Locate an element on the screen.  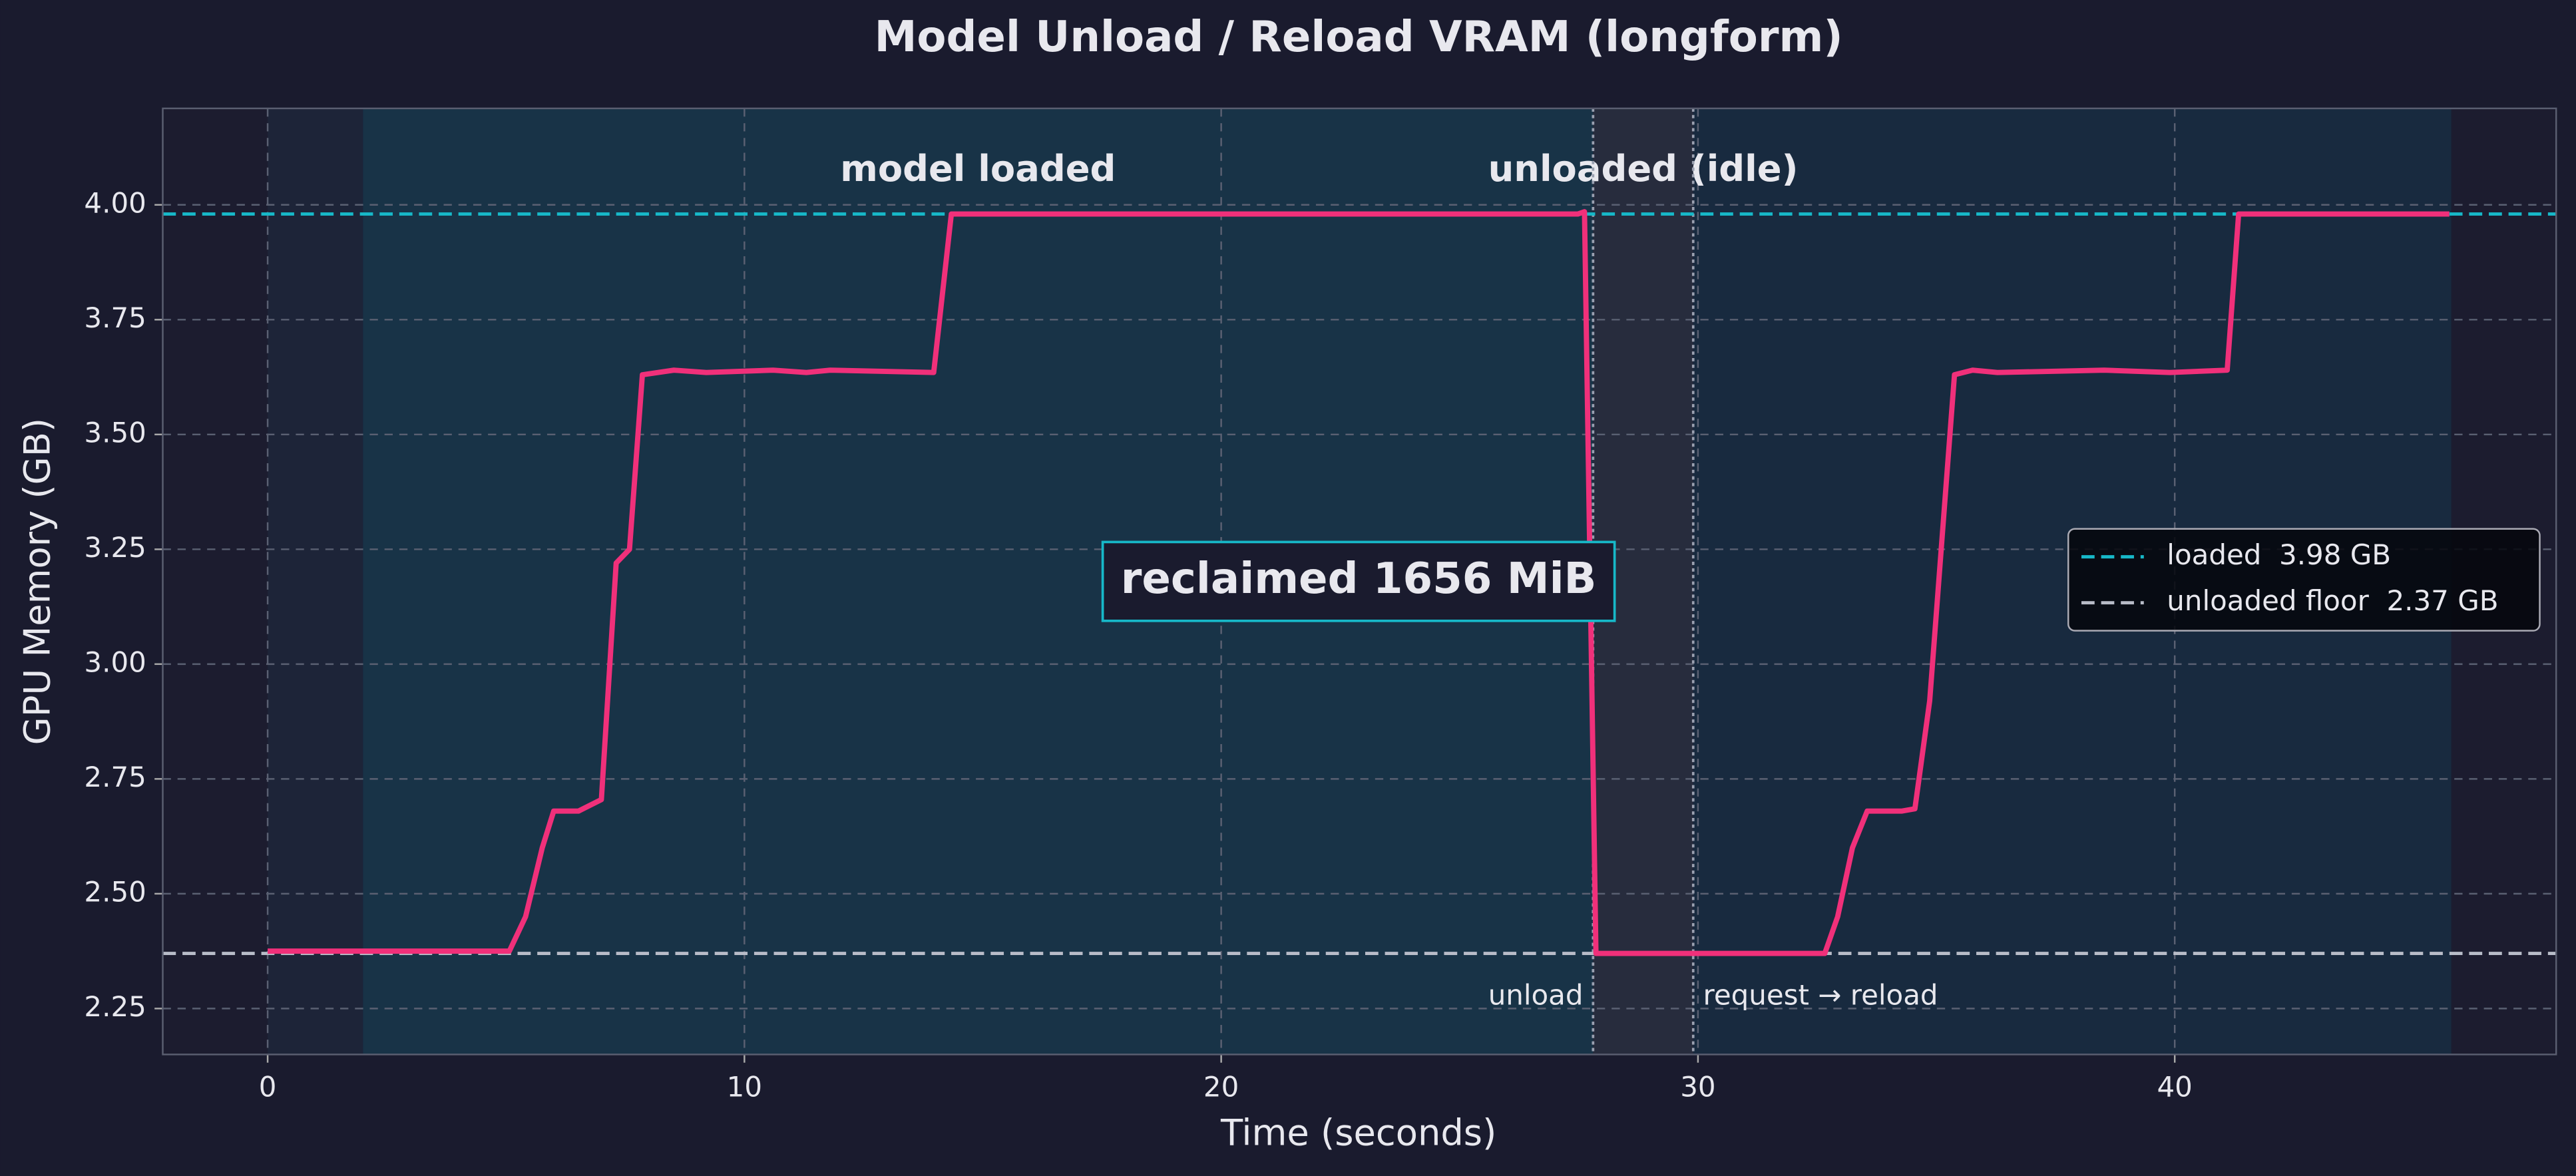
span is located at coordinates (315, 581).